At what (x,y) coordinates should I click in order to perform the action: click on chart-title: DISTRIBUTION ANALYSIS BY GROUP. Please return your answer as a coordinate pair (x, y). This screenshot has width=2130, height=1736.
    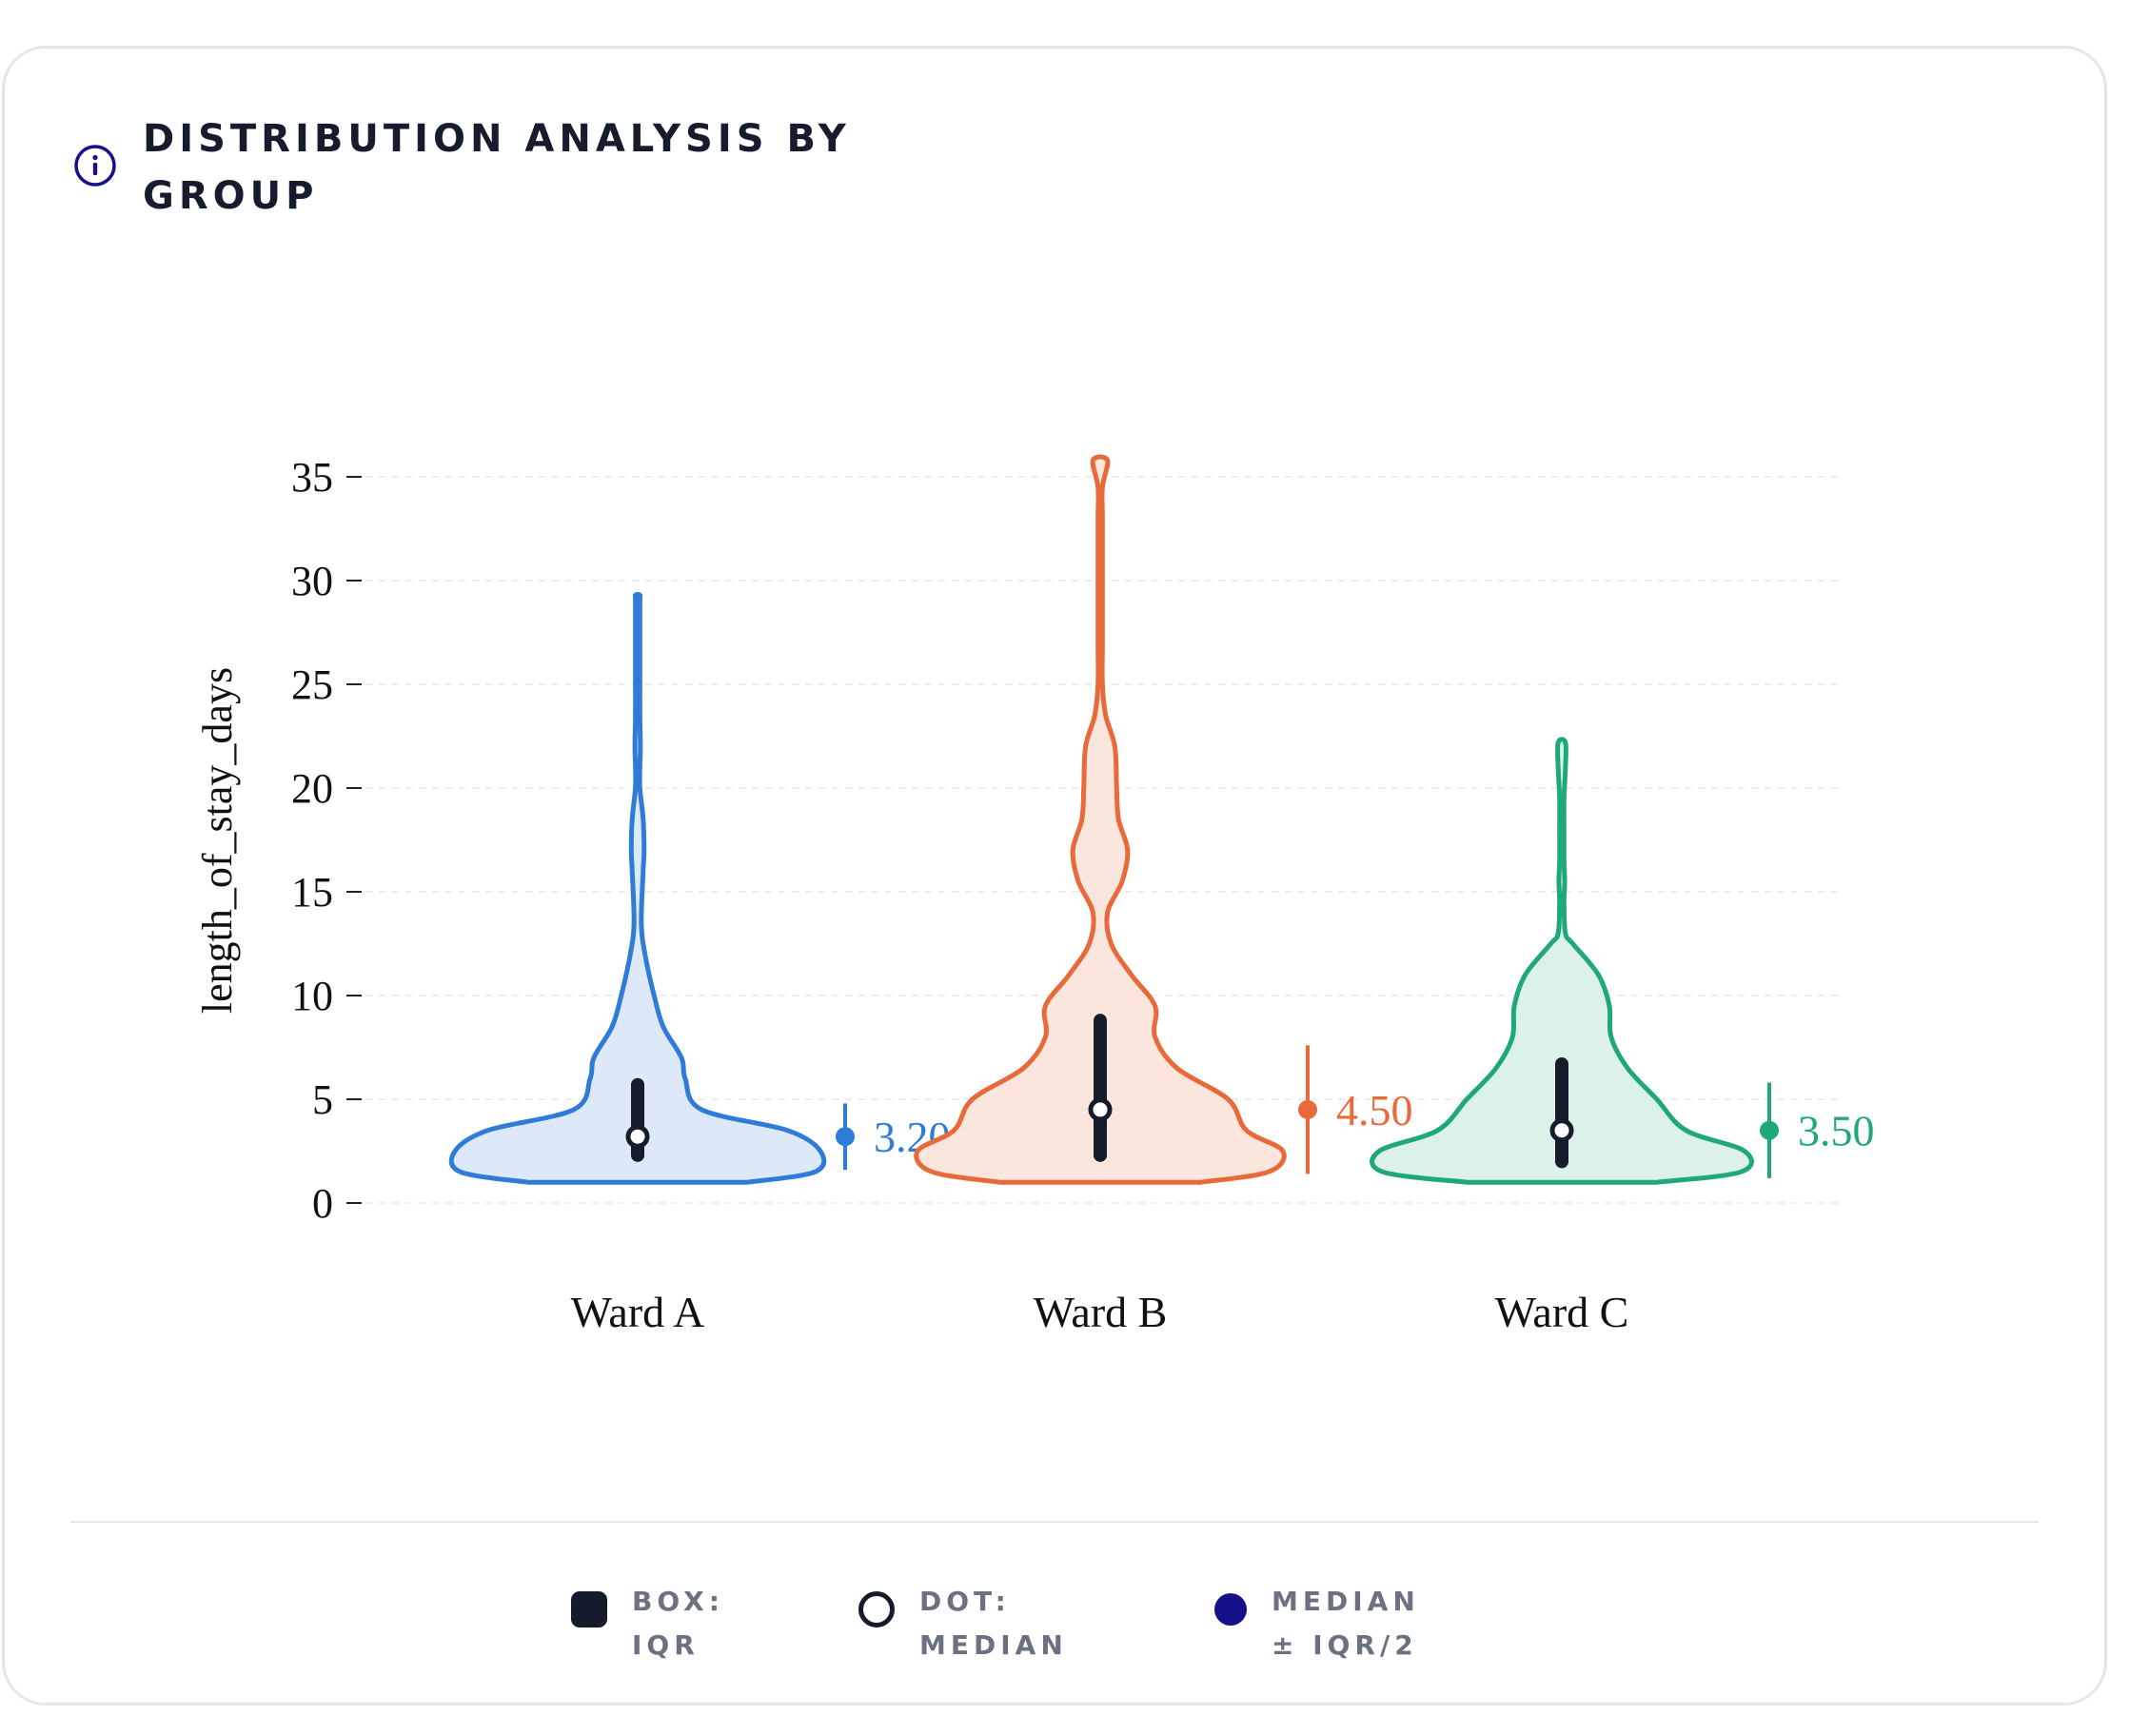
    Looking at the image, I should click on (497, 167).